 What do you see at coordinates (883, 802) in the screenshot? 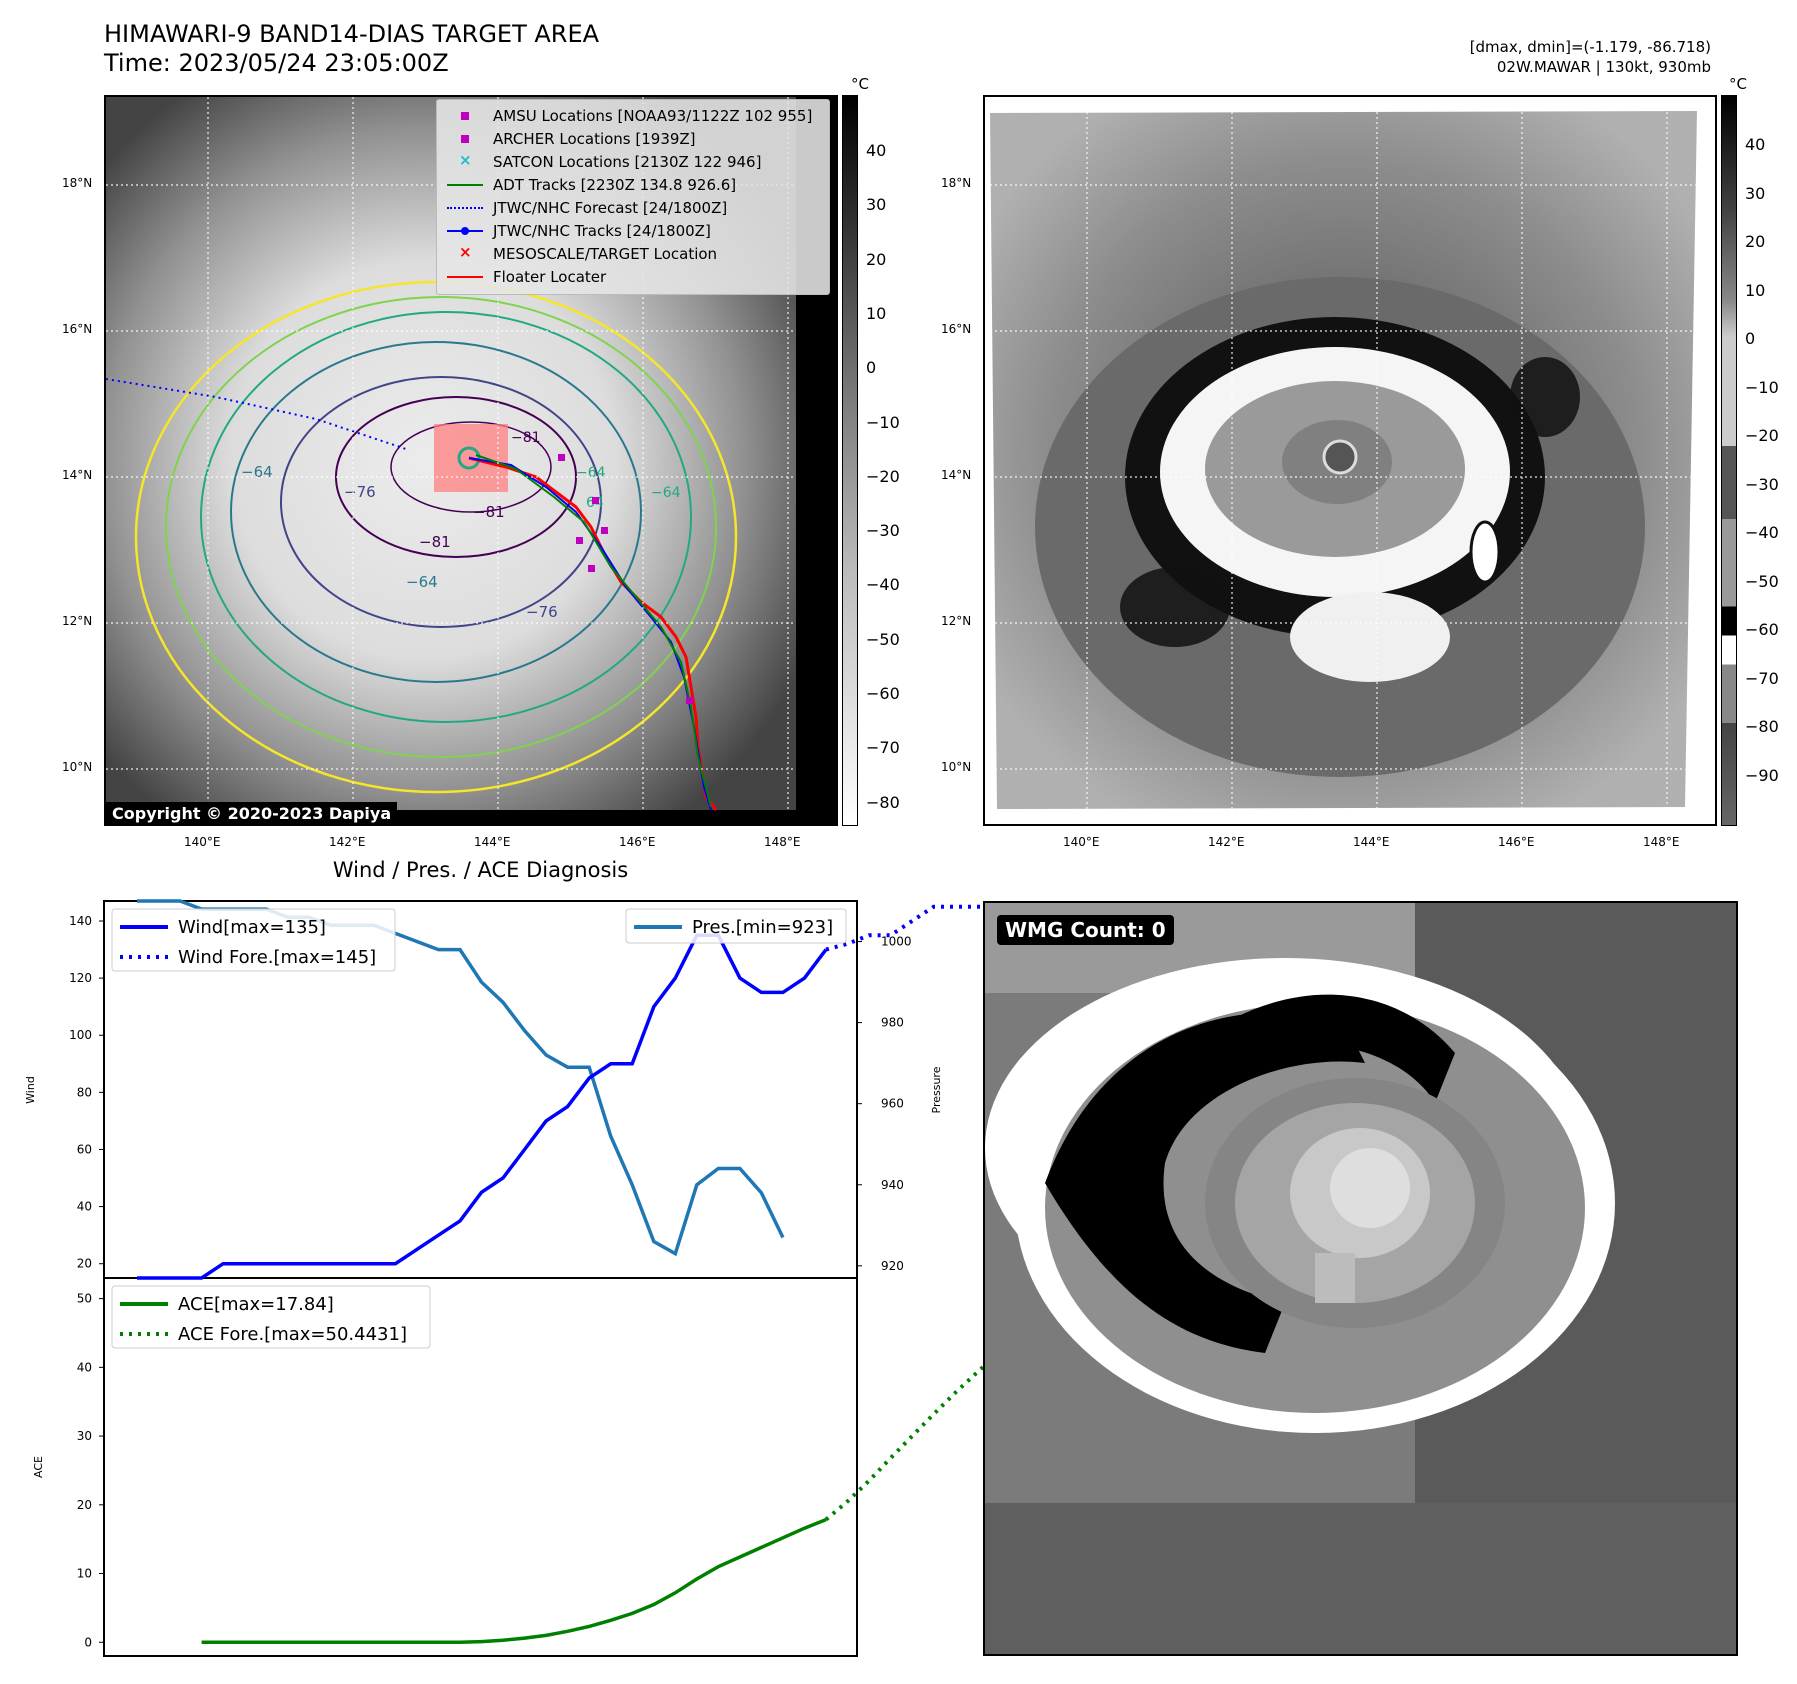
I see `colorbar-tick-label: −80` at bounding box center [883, 802].